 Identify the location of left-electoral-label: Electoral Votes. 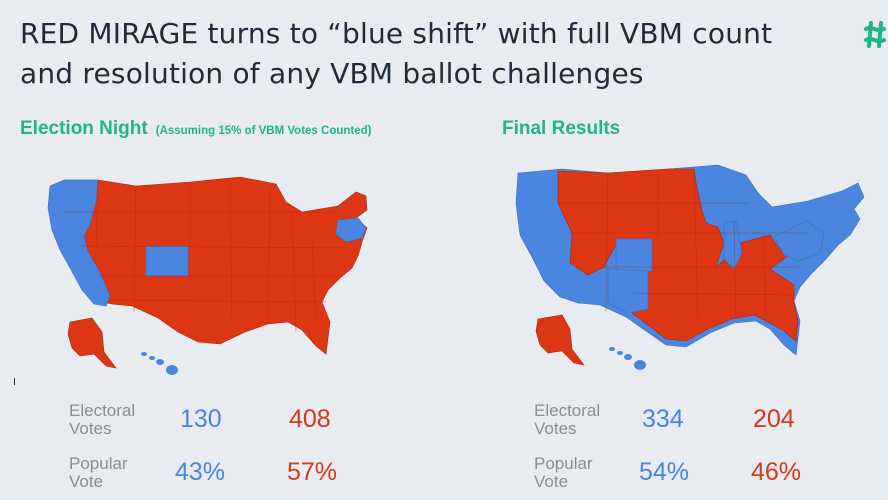
(102, 419).